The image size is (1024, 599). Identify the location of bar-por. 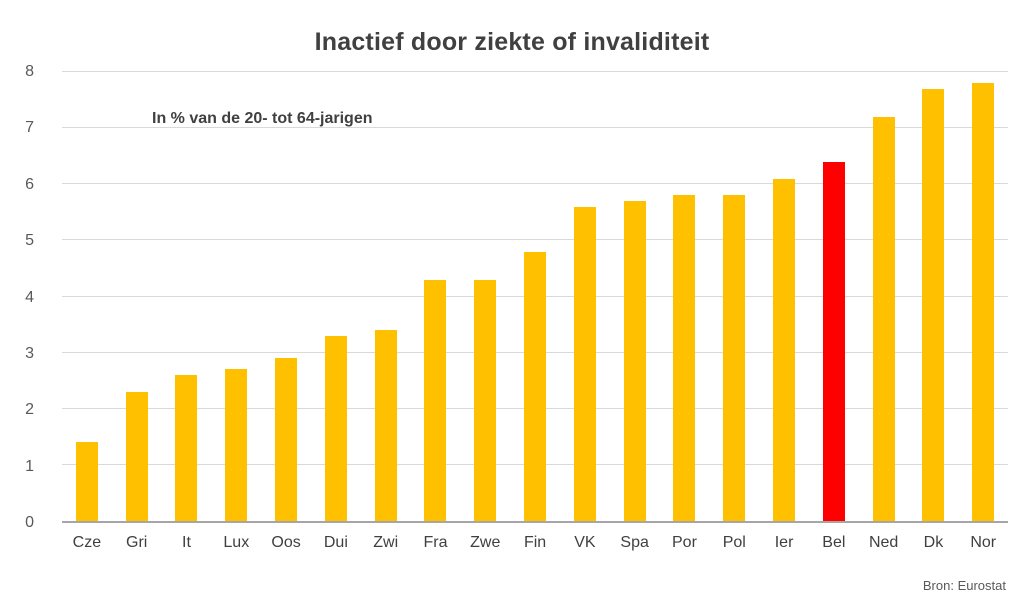
(684, 358).